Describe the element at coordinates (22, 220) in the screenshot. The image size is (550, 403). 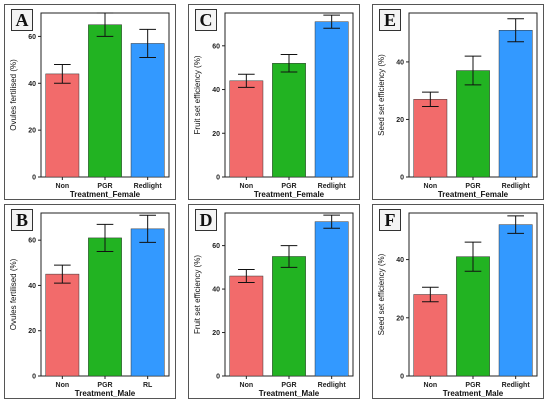
I see `panel-label-B: B` at that location.